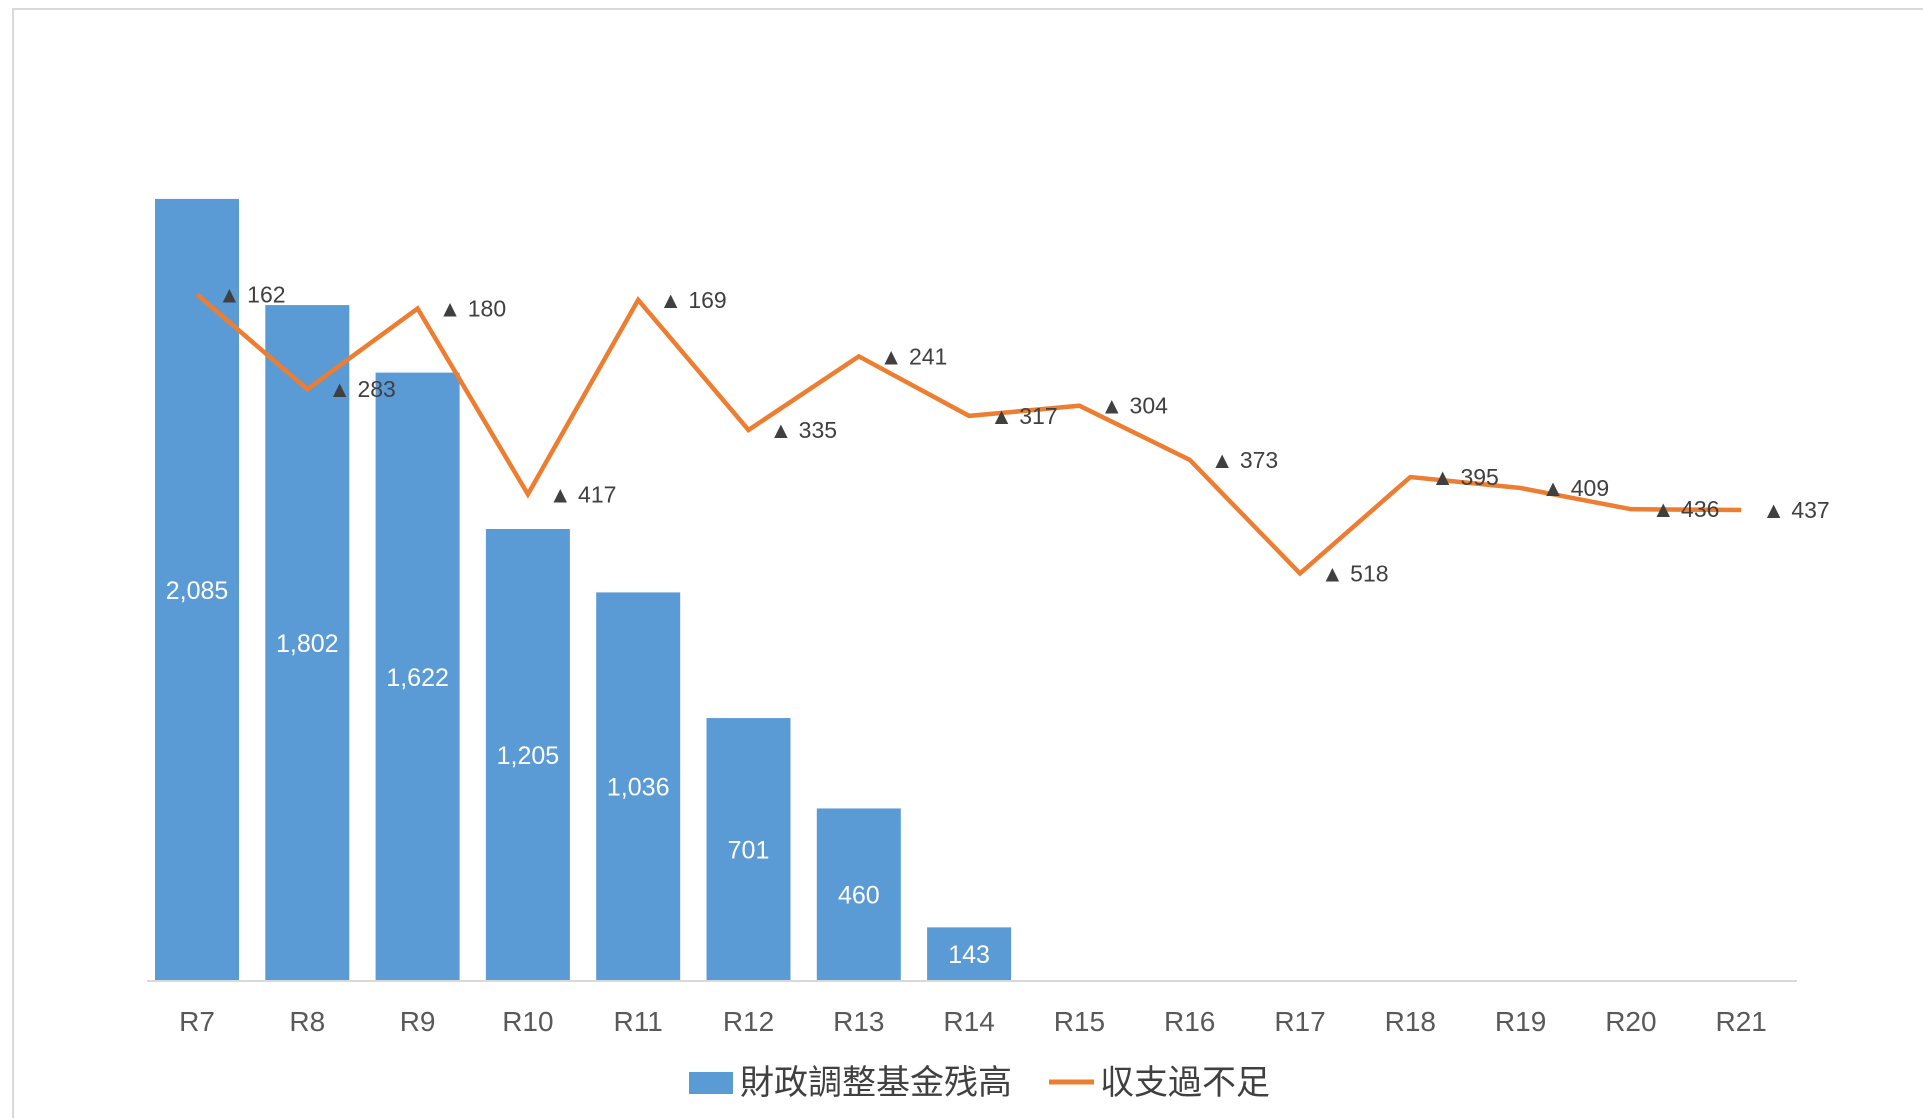 This screenshot has height=1118, width=1923. What do you see at coordinates (969, 955) in the screenshot?
I see `bar-data-label: 143` at bounding box center [969, 955].